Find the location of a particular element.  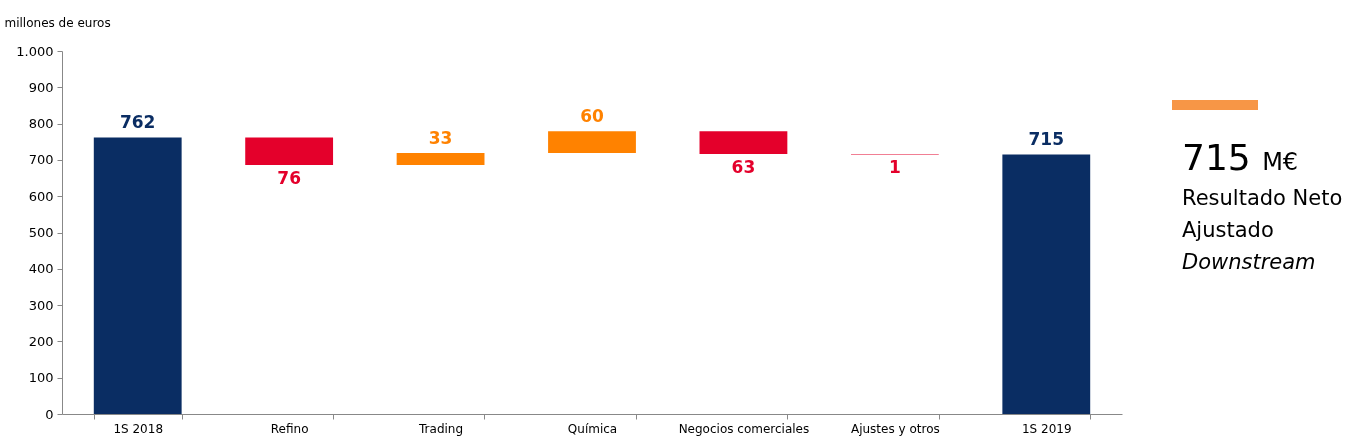

y-tick-label: 1.000 is located at coordinates (35, 51).